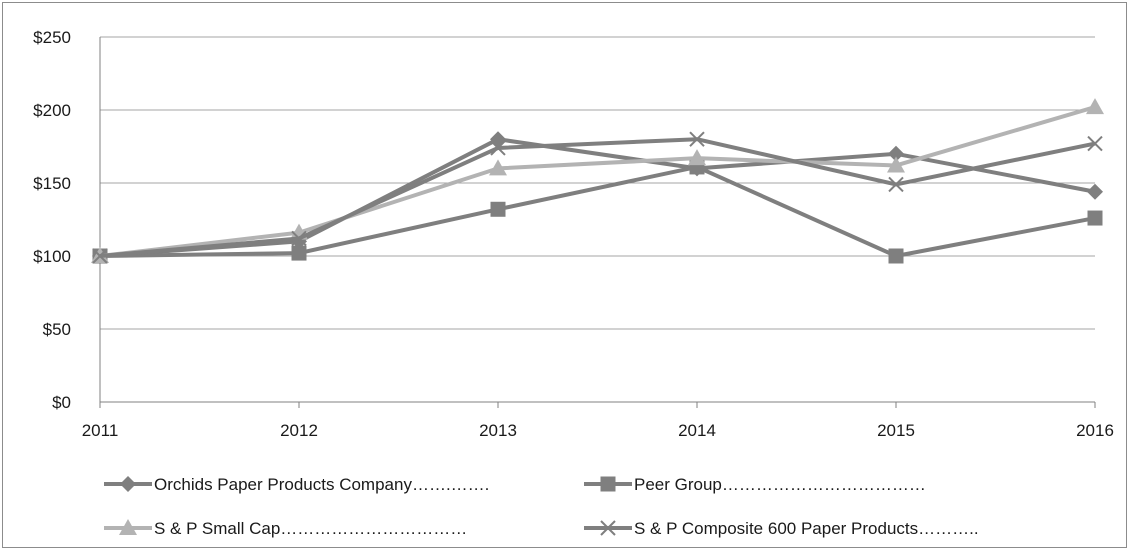  I want to click on x-tick-label: 2012, so click(299, 430).